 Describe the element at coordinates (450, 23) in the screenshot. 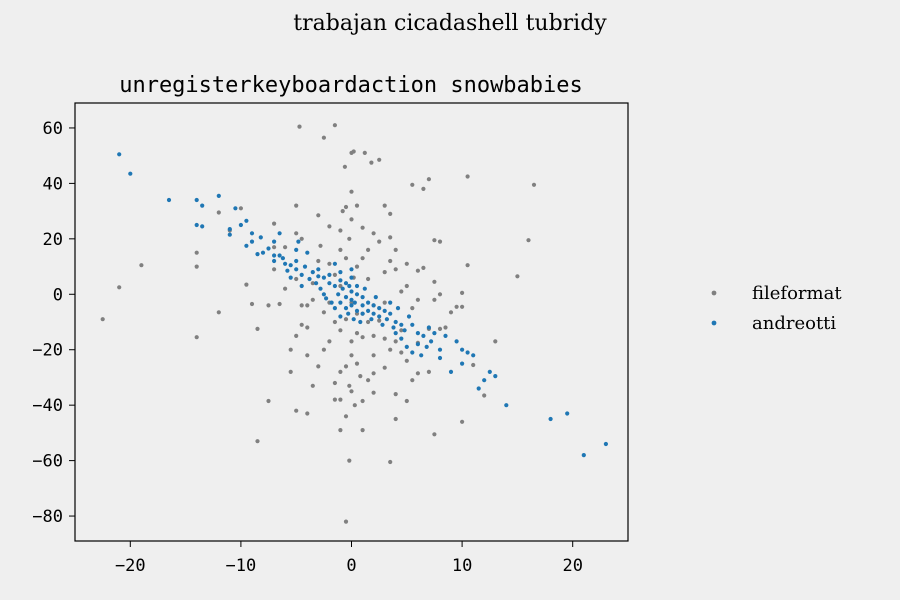

I see `figure-suptitle: trabajan cicadashell tubridy` at that location.